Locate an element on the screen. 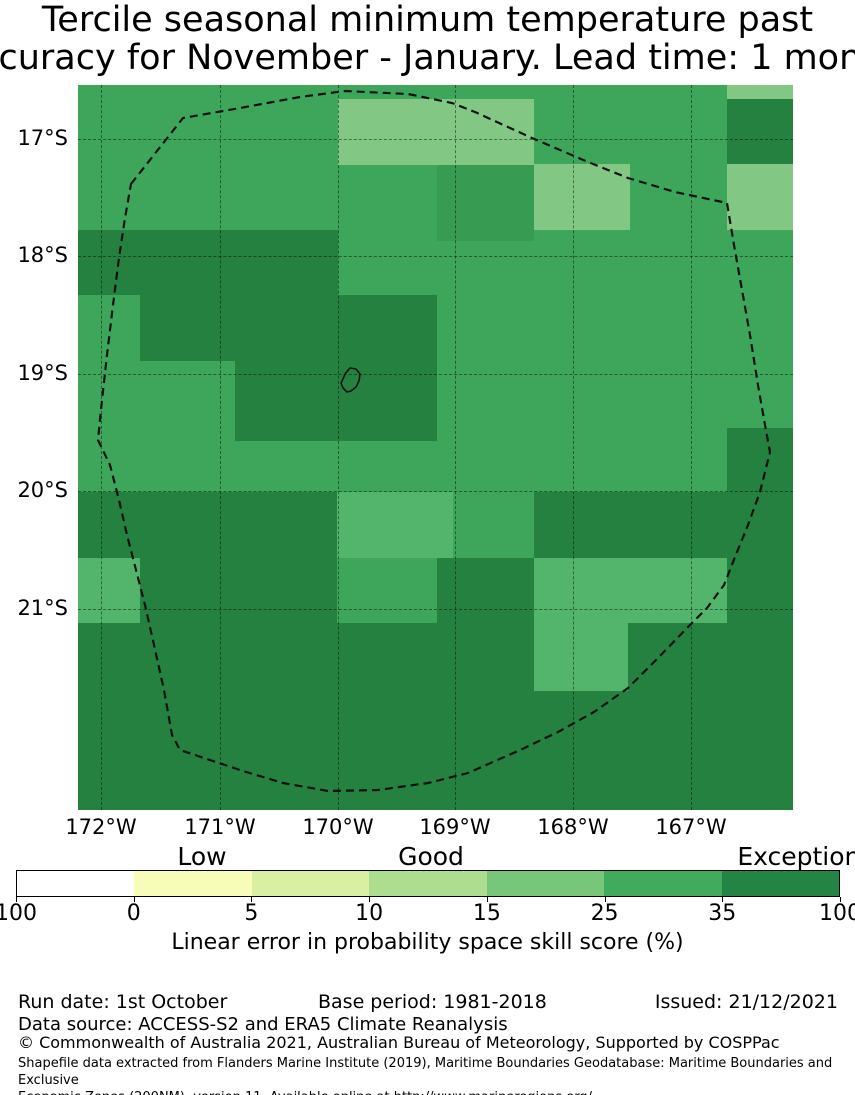 This screenshot has width=855, height=1095. colorbar-tick-label: 15 is located at coordinates (486, 913).